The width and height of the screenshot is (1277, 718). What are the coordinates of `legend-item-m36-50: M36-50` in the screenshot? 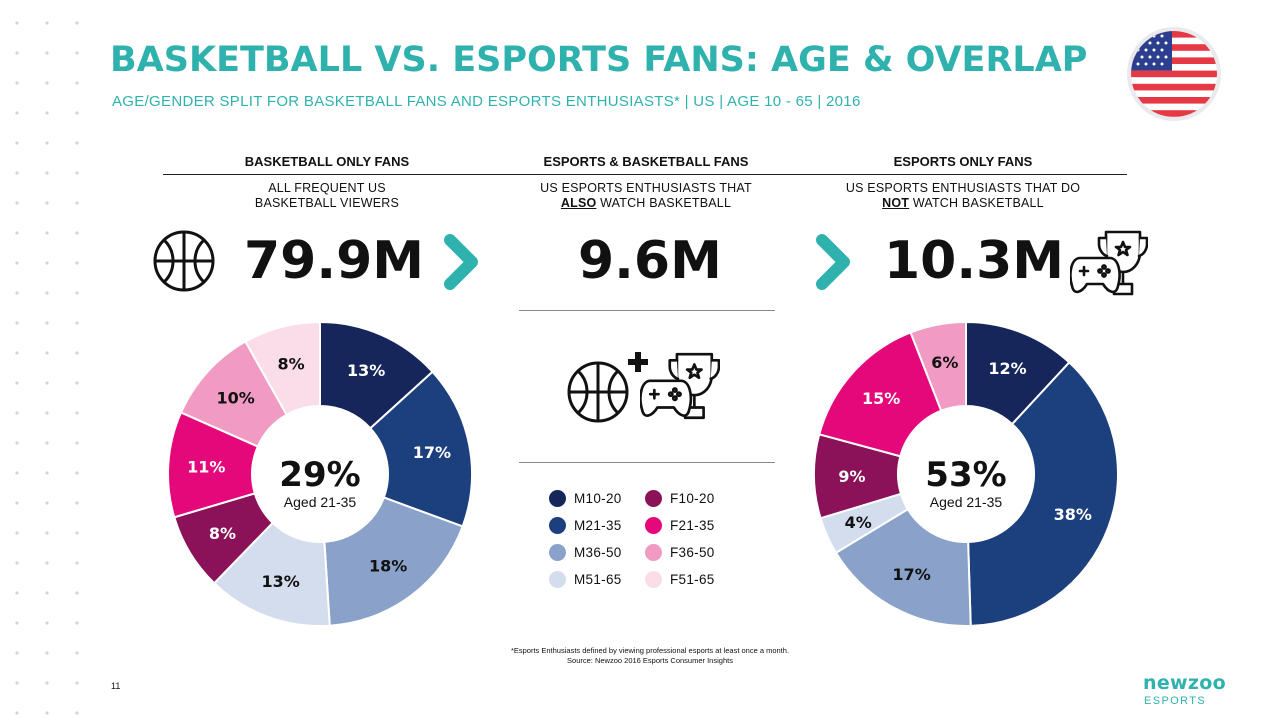 It's located at (585, 552).